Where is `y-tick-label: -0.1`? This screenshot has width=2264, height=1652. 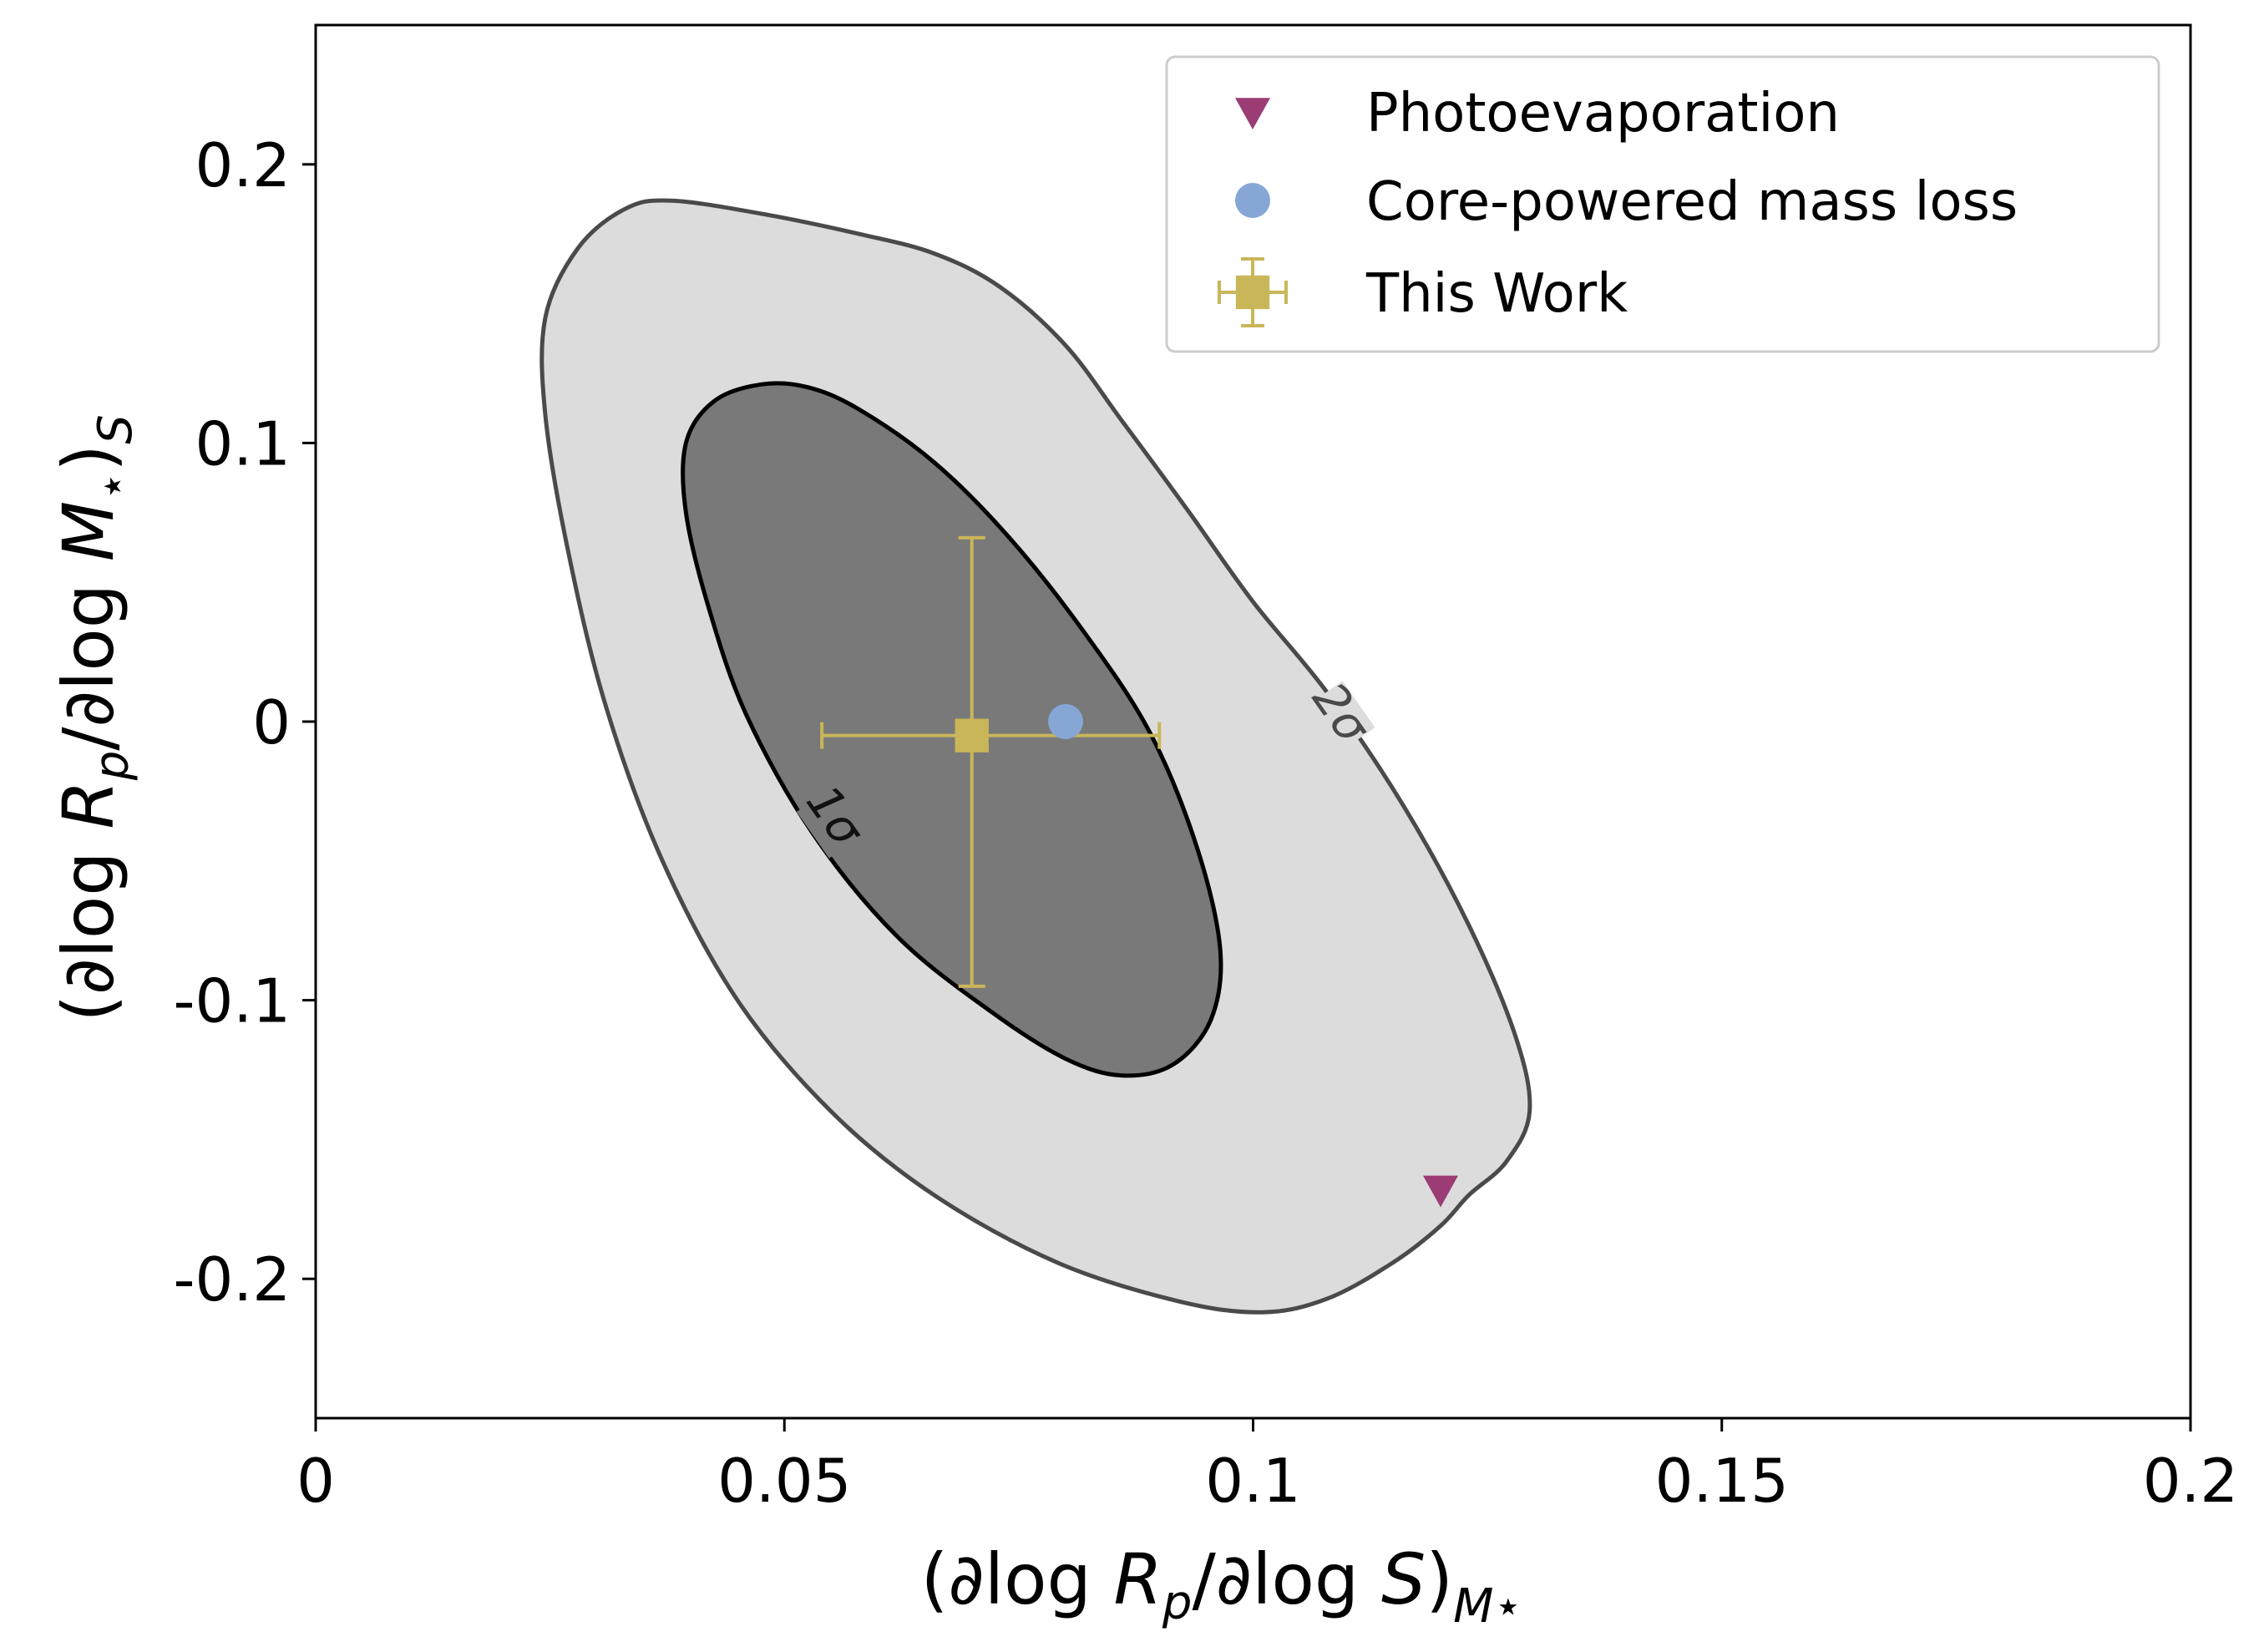
y-tick-label: -0.1 is located at coordinates (233, 1001).